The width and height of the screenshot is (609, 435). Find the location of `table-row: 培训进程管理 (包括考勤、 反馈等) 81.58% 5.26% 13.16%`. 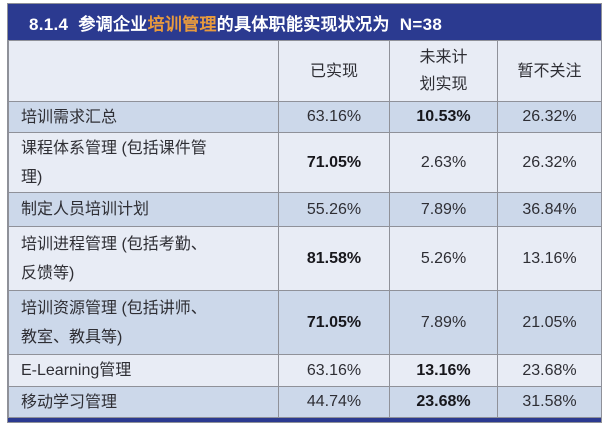

table-row: 培训进程管理 (包括考勤、 反馈等) 81.58% 5.26% 13.16% is located at coordinates (305, 258).